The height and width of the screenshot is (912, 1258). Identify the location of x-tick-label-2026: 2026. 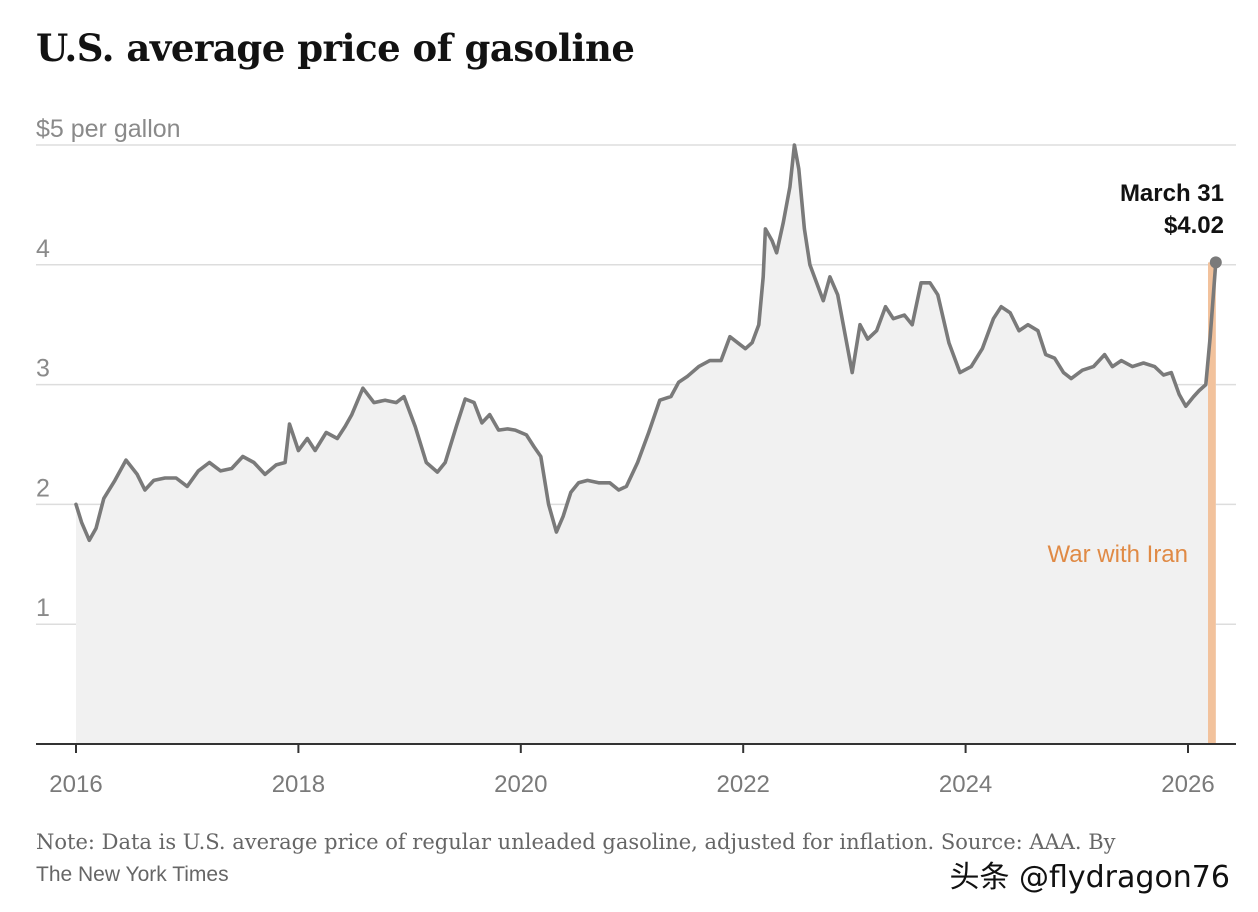
(1187, 784).